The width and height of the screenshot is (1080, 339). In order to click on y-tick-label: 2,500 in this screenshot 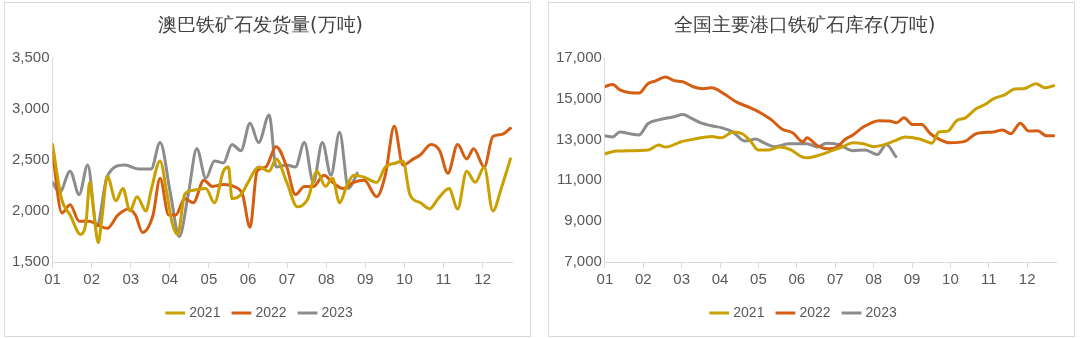, I will do `click(30, 159)`.